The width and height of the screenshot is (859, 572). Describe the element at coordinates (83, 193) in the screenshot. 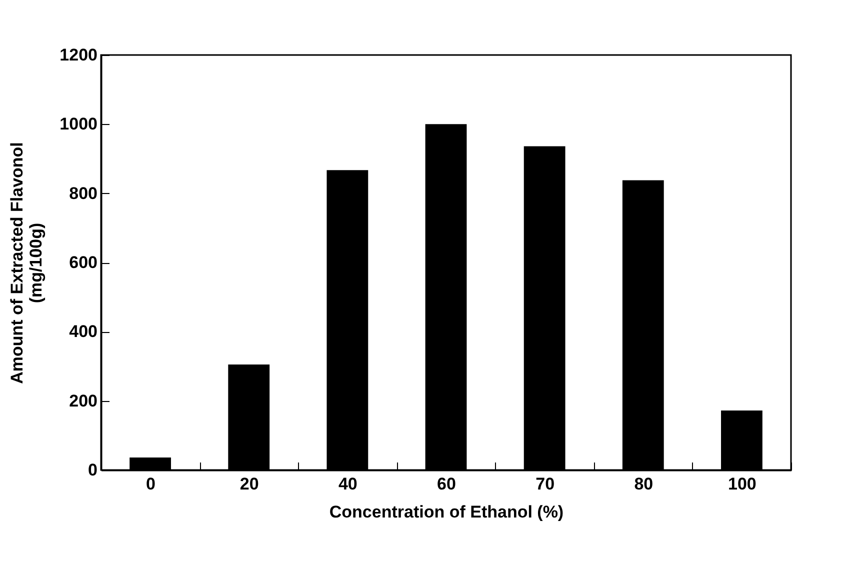

I see `y-tick-label: 800` at that location.